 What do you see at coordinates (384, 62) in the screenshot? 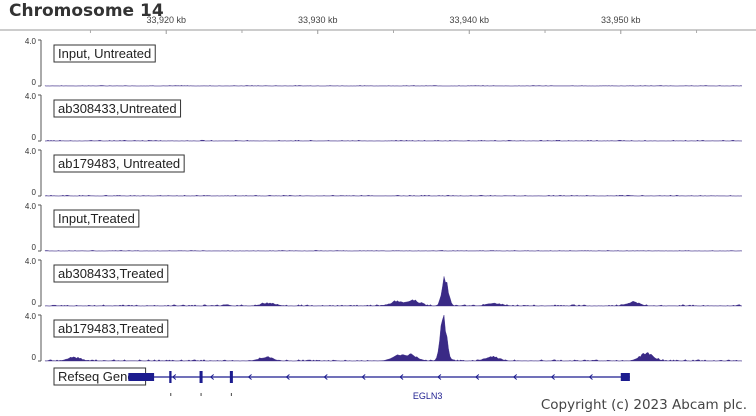
I see `signal-track: 4.0 0 Input, Untreated` at bounding box center [384, 62].